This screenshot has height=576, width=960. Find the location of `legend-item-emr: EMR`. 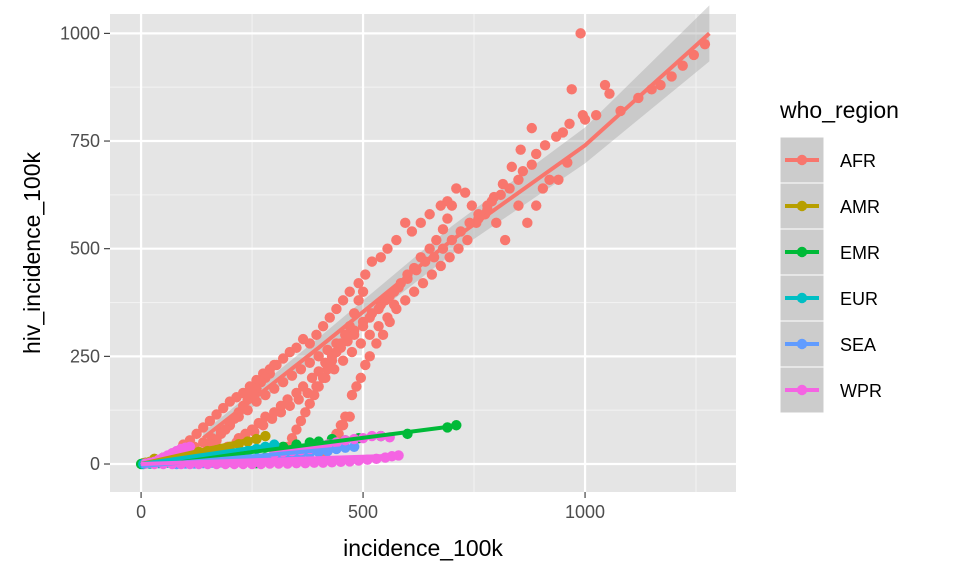

legend-item-emr: EMR is located at coordinates (829, 252).